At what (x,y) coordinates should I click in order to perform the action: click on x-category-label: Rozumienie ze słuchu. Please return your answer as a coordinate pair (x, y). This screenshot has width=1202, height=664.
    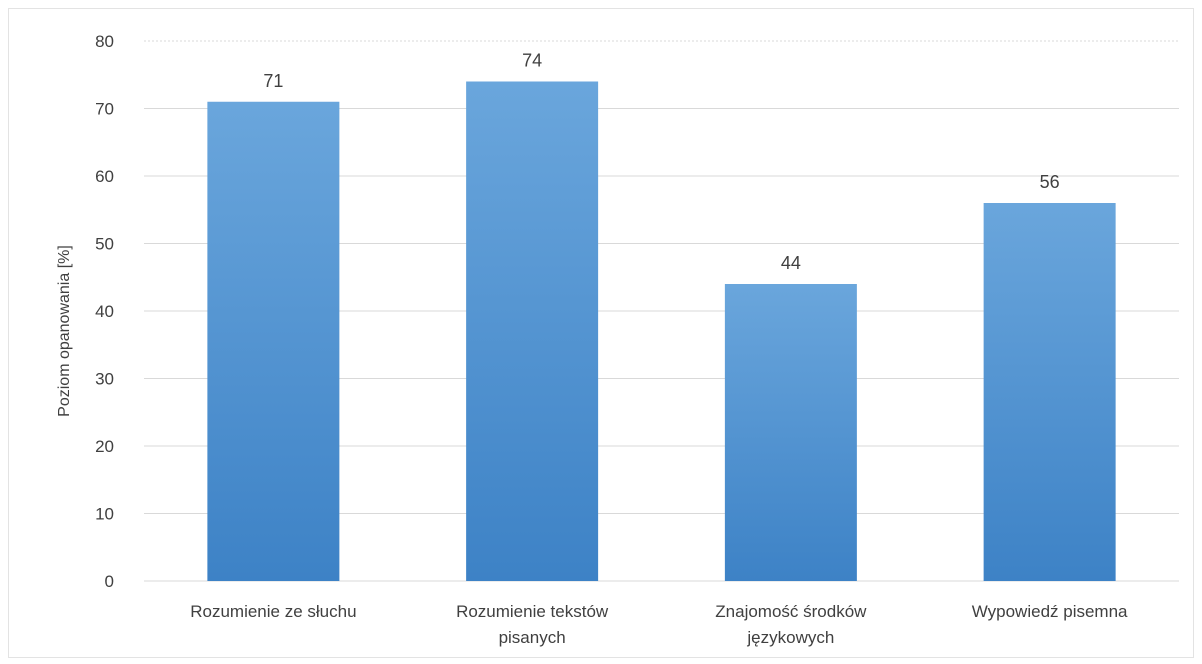
    Looking at the image, I should click on (273, 611).